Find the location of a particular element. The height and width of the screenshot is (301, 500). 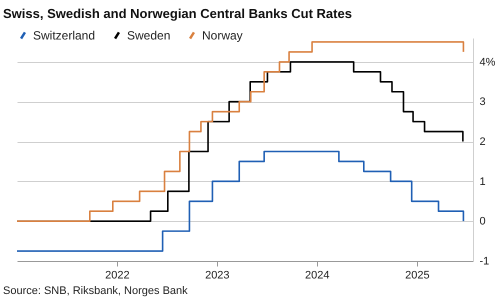

x-tick-label: 2022 is located at coordinates (117, 276).